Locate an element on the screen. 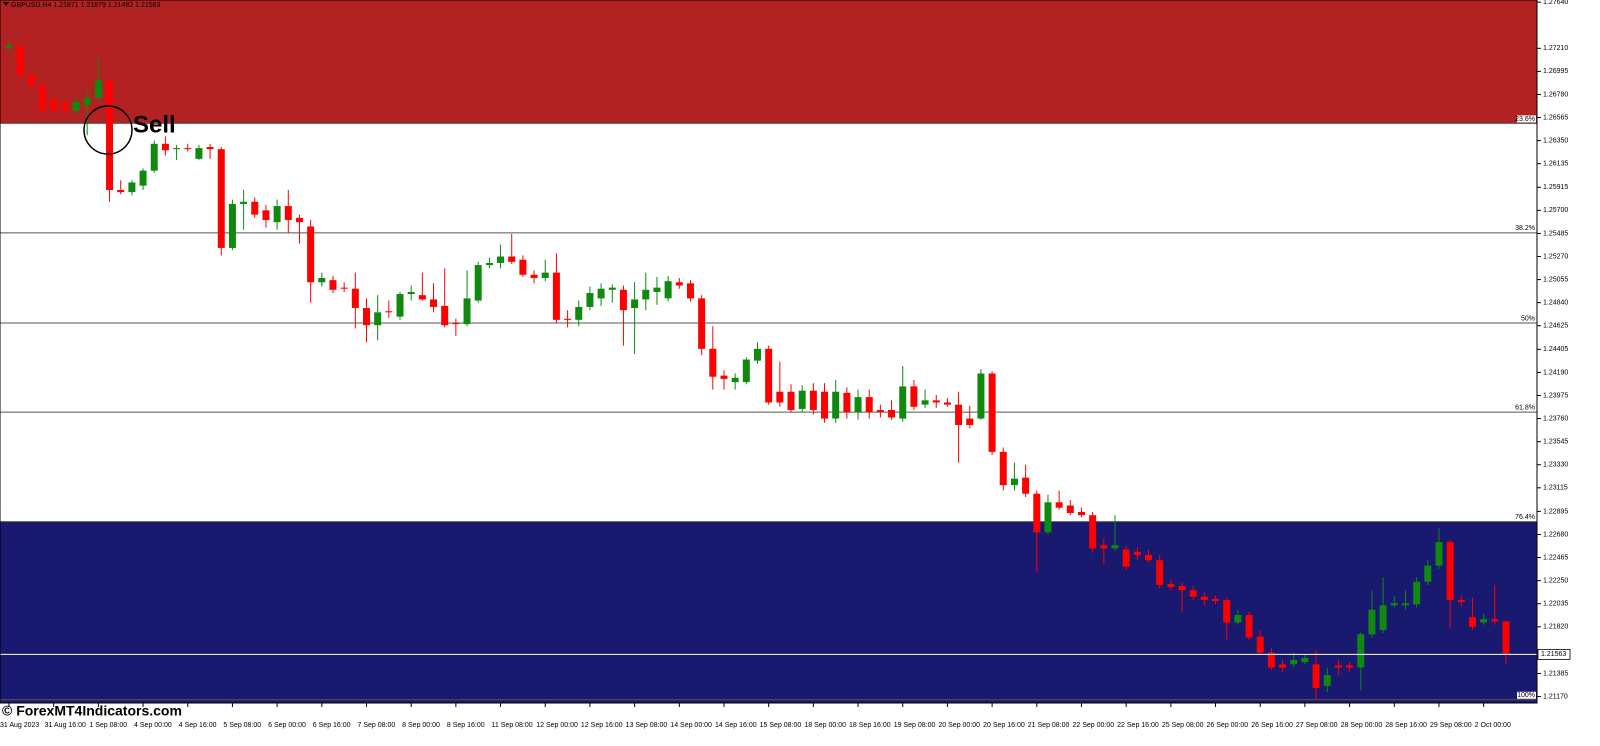 This screenshot has width=1600, height=746. annotation: Sell is located at coordinates (154, 124).